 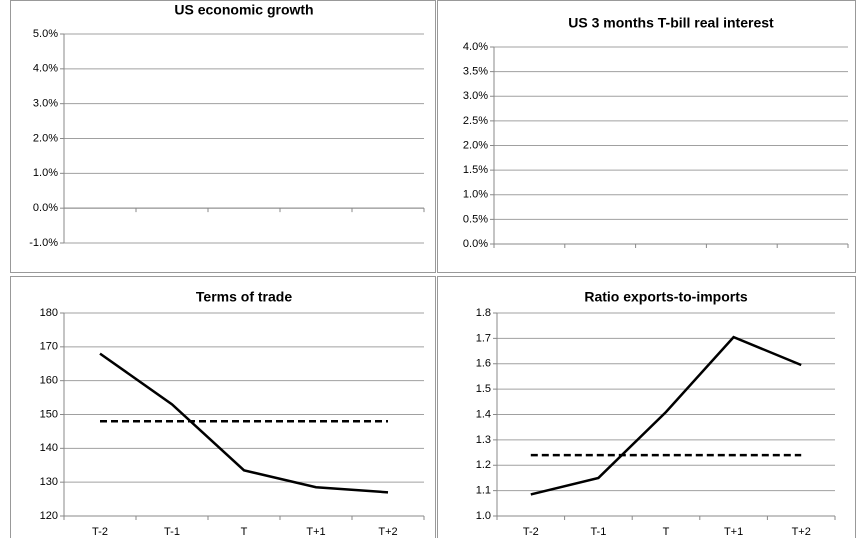 I want to click on y-tick-label: 1.2, so click(x=483, y=465).